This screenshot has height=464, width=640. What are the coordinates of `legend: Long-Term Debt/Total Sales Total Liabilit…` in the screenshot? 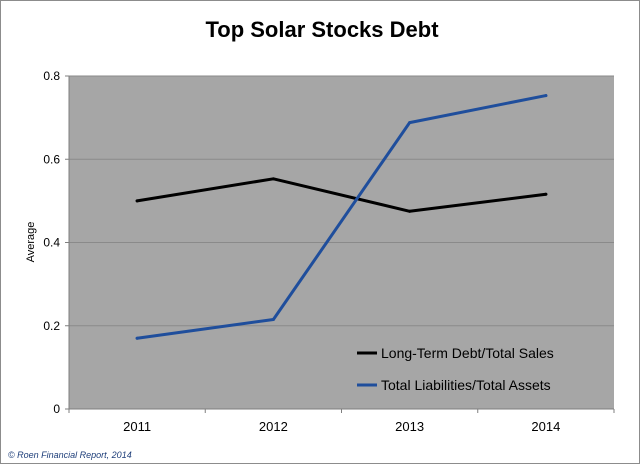 It's located at (455, 369).